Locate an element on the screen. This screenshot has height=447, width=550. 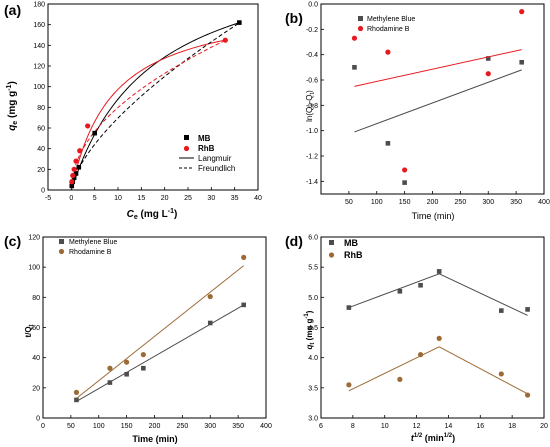
x-tick-label: 35 is located at coordinates (235, 198).